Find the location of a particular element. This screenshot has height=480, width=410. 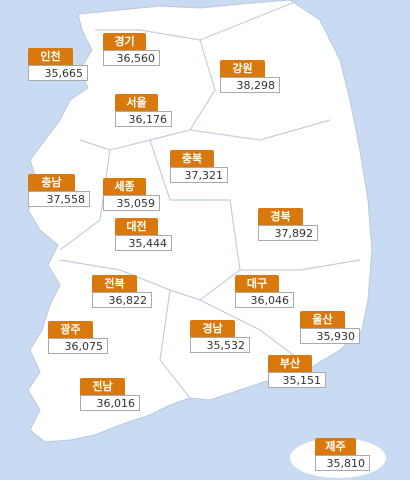

region-name: 강원 is located at coordinates (242, 68).